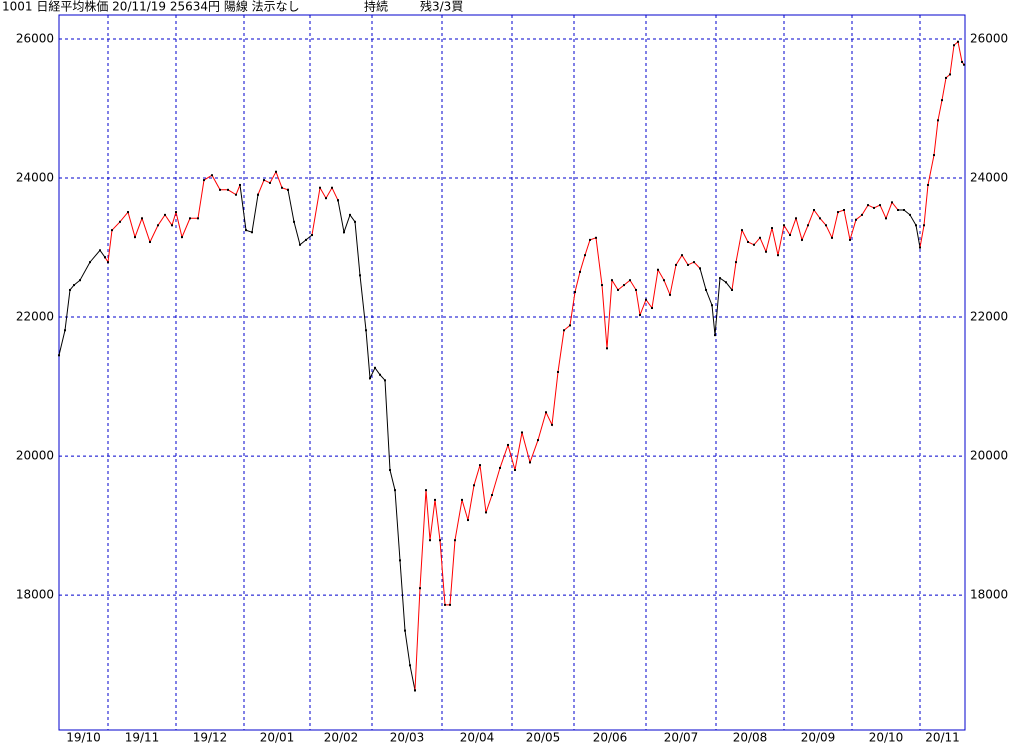 The height and width of the screenshot is (745, 1024). What do you see at coordinates (142, 738) in the screenshot?
I see `x-tick-label: 19/11` at bounding box center [142, 738].